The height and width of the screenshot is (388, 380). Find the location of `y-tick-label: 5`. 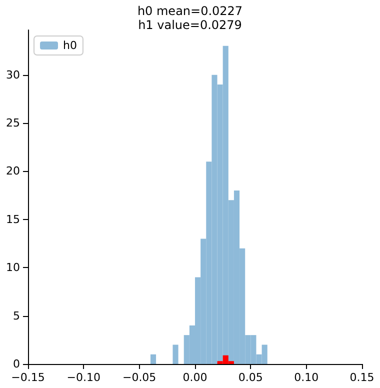

y-tick-label: 5 is located at coordinates (16, 315).